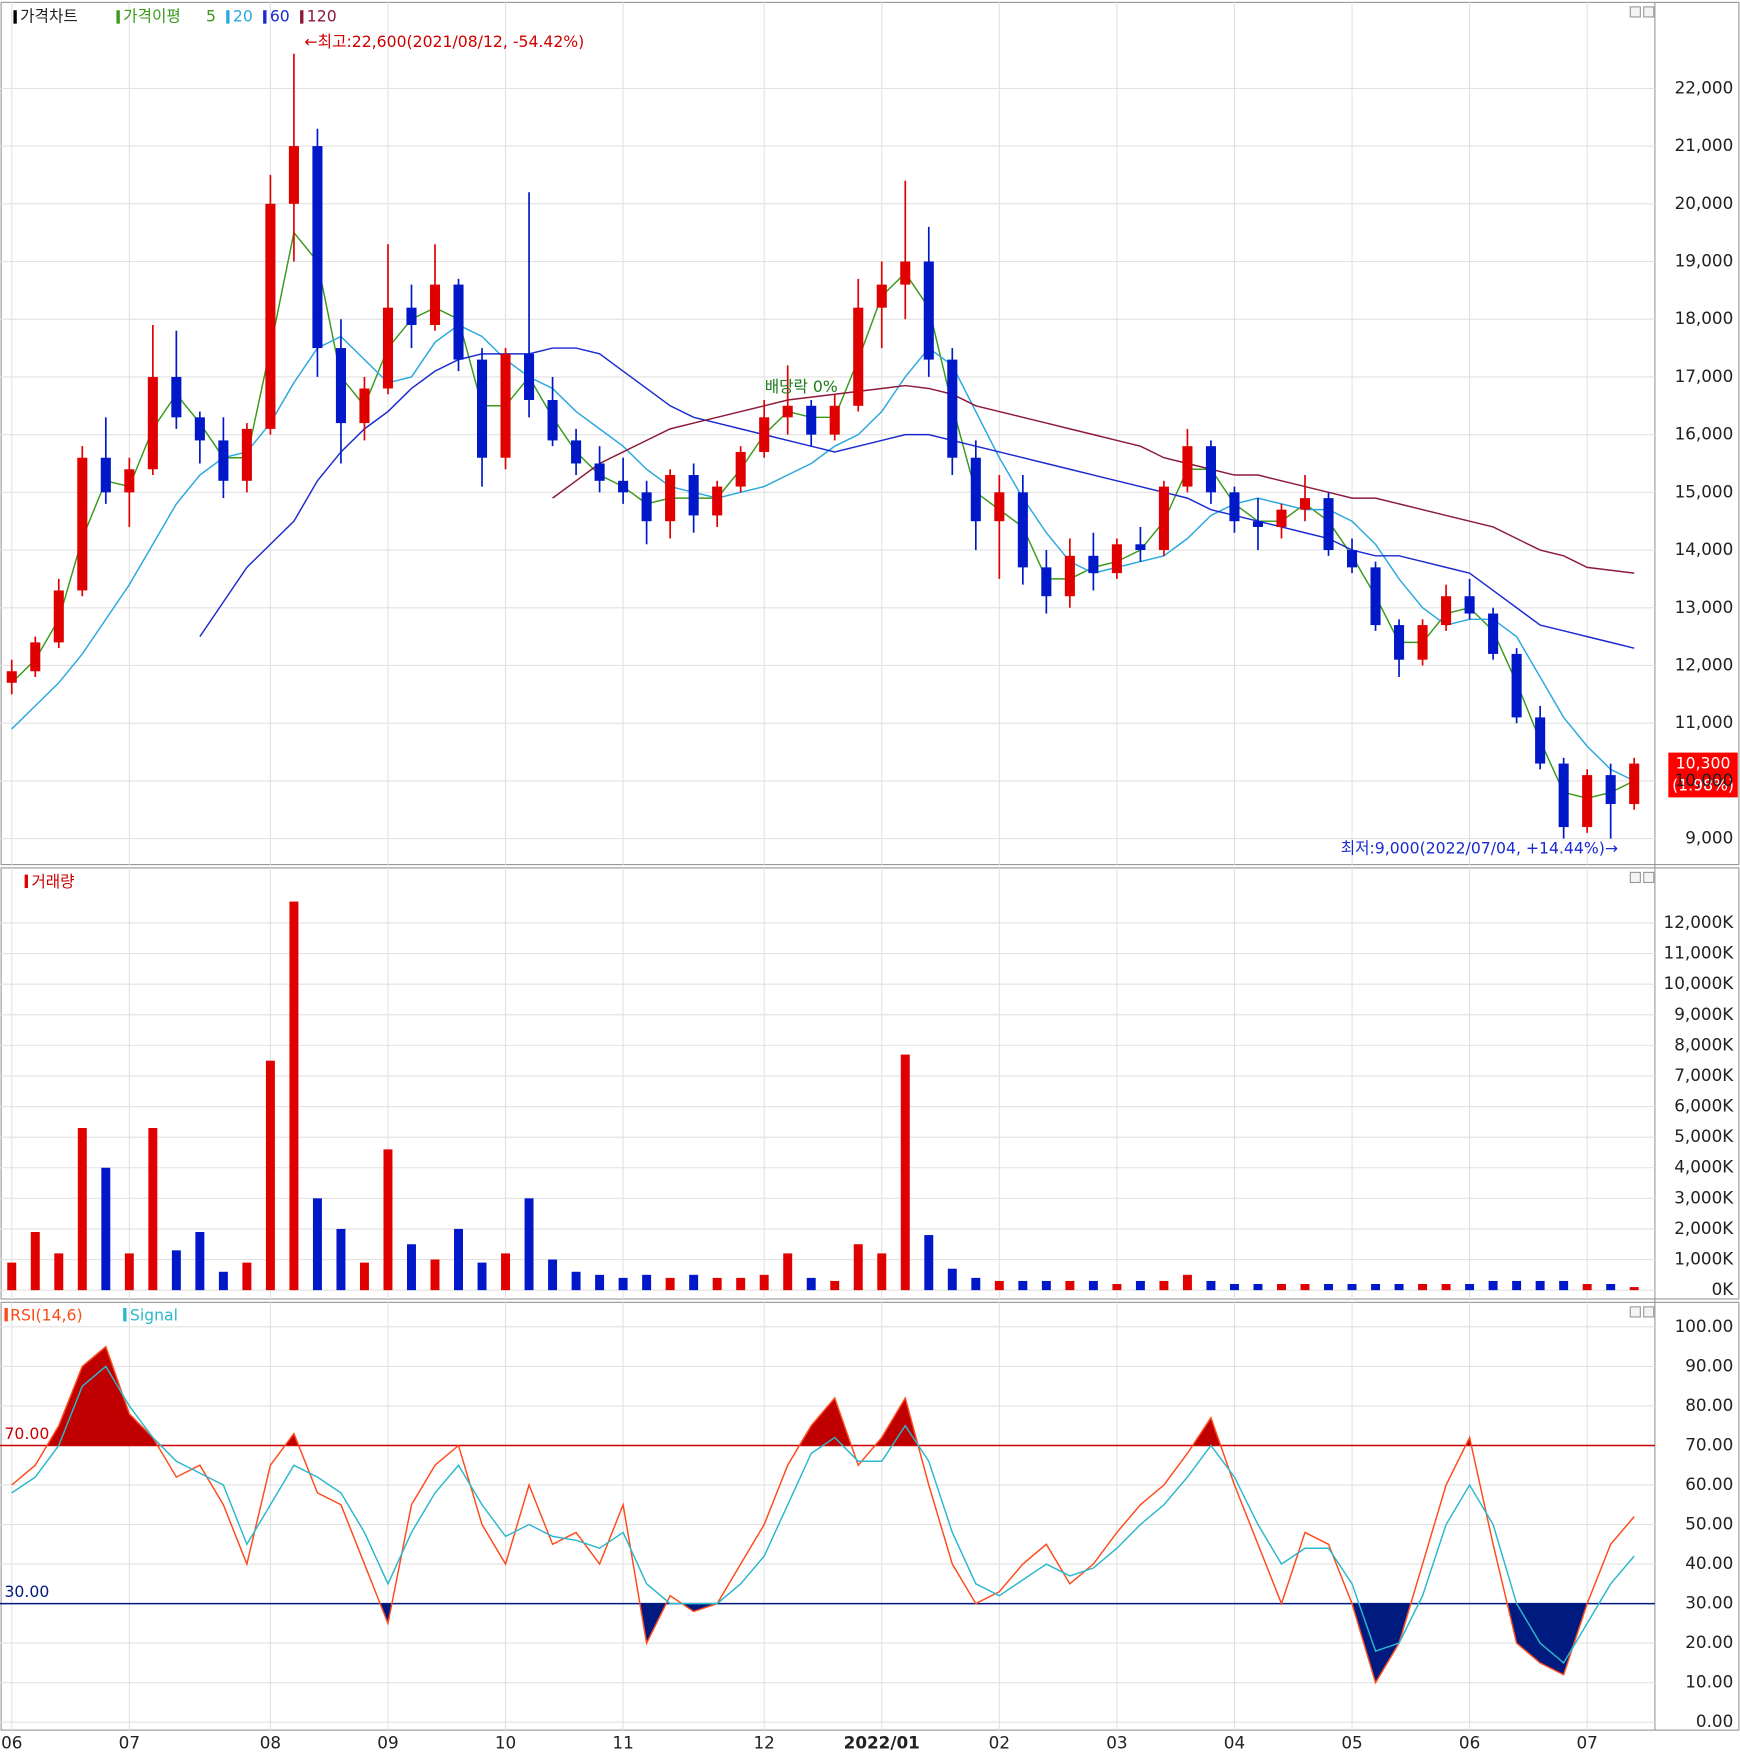  I want to click on y-tick-label: 3,000K, so click(1704, 1197).